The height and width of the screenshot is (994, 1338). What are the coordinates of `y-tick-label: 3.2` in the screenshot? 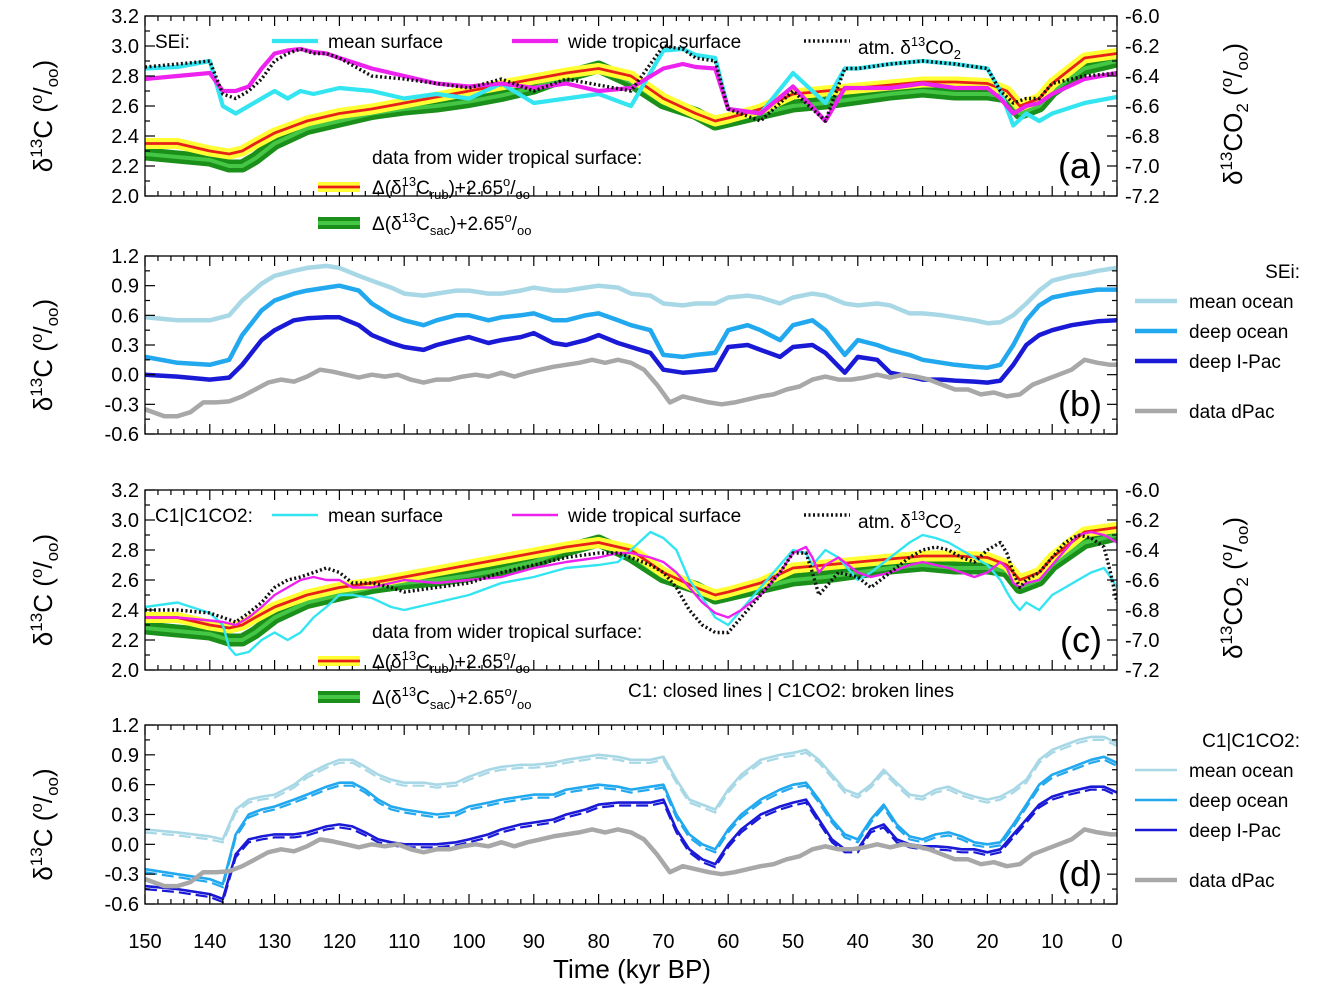 It's located at (125, 491).